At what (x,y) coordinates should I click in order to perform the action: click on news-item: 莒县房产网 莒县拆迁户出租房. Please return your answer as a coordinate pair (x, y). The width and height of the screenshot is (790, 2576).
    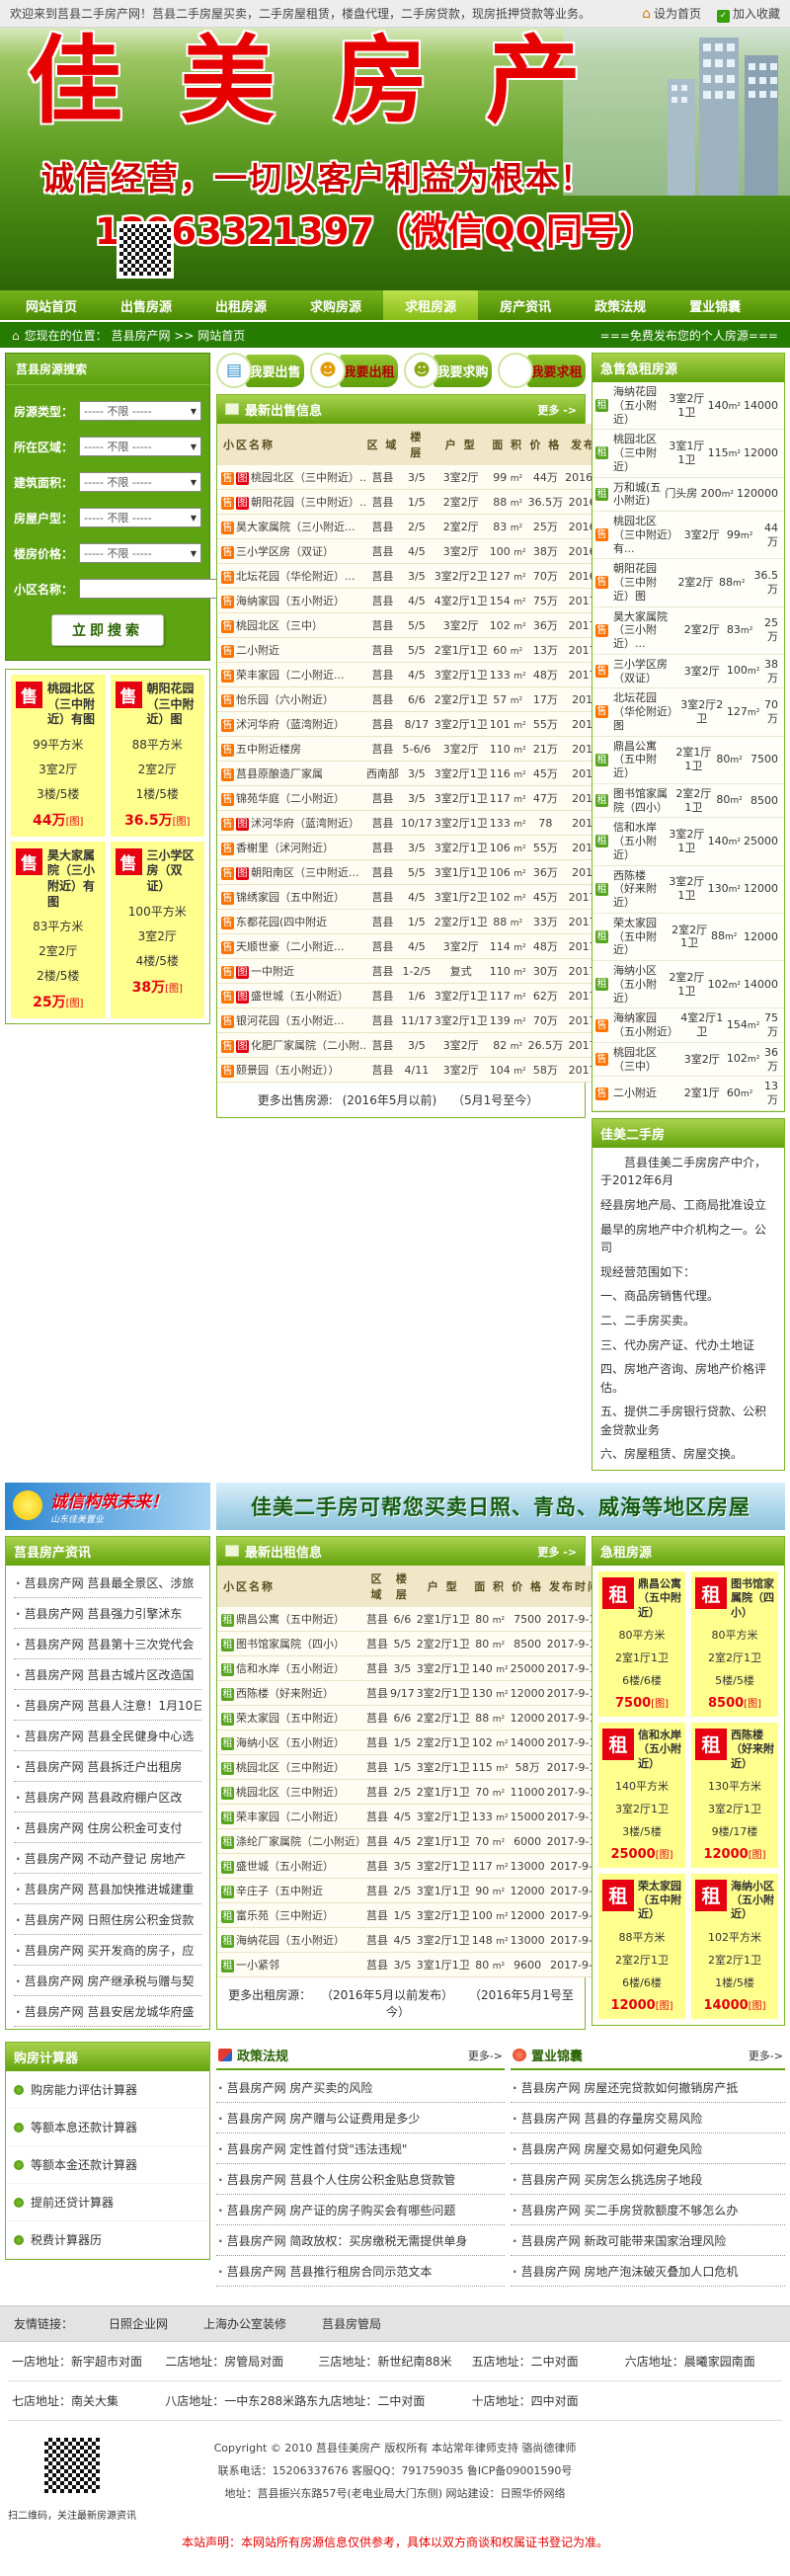
    Looking at the image, I should click on (108, 1767).